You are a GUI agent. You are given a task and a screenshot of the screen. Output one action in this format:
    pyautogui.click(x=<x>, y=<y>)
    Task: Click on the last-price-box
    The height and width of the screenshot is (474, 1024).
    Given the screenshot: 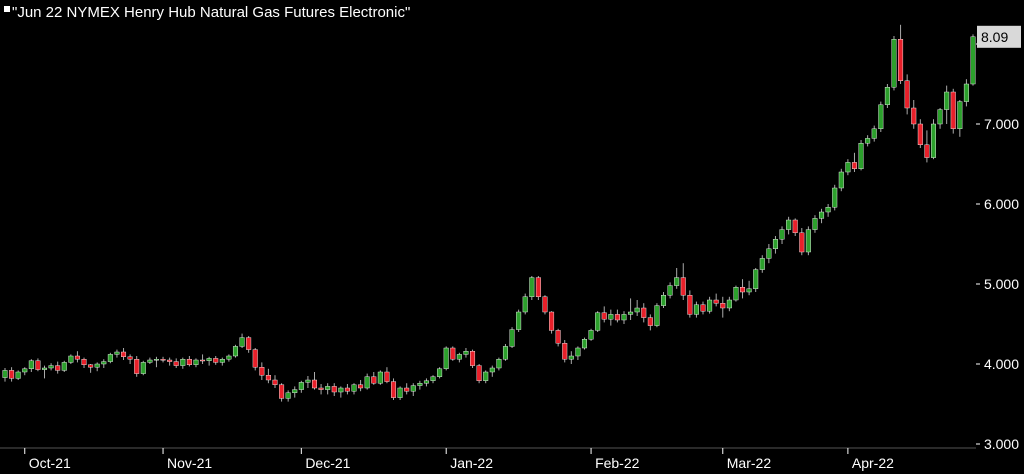 What is the action you would take?
    pyautogui.click(x=999, y=36)
    